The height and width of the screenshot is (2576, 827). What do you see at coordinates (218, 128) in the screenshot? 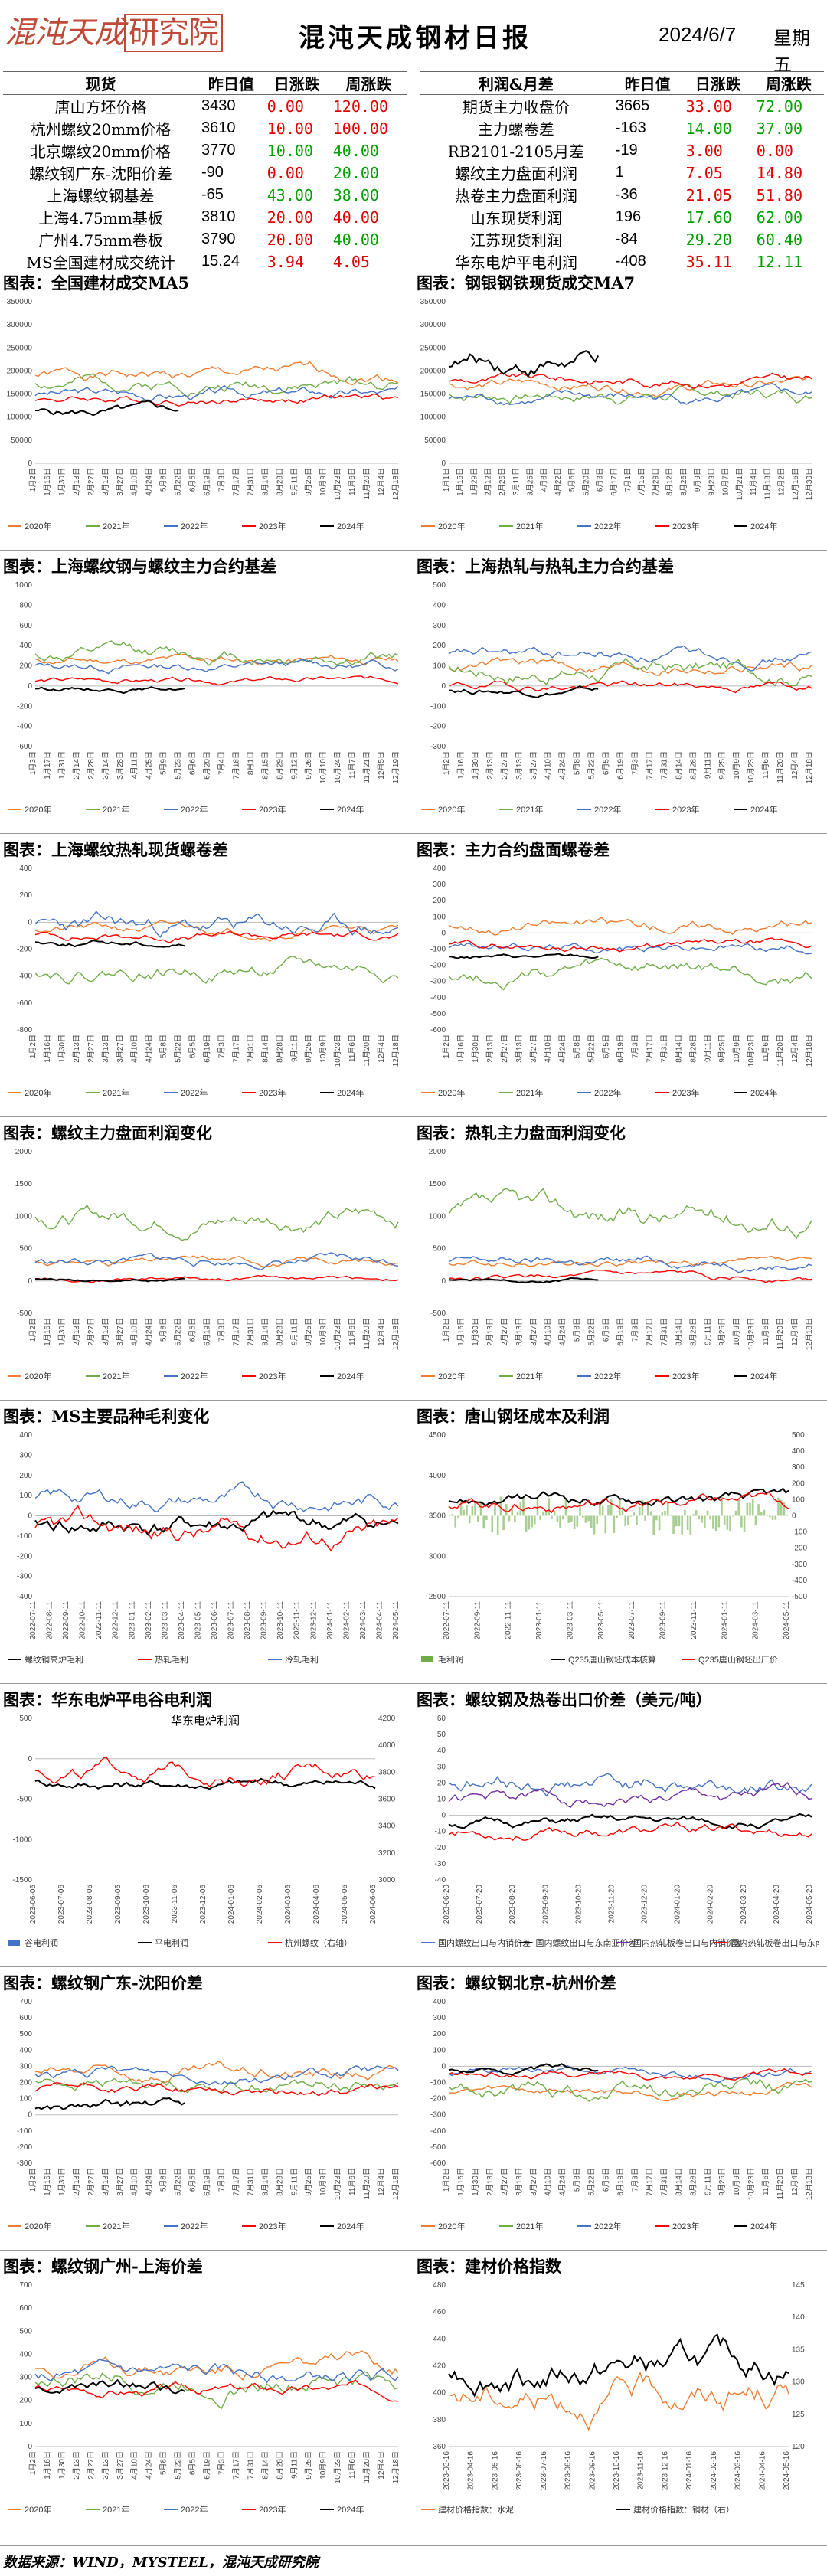
I see `cell-value: 3610` at bounding box center [218, 128].